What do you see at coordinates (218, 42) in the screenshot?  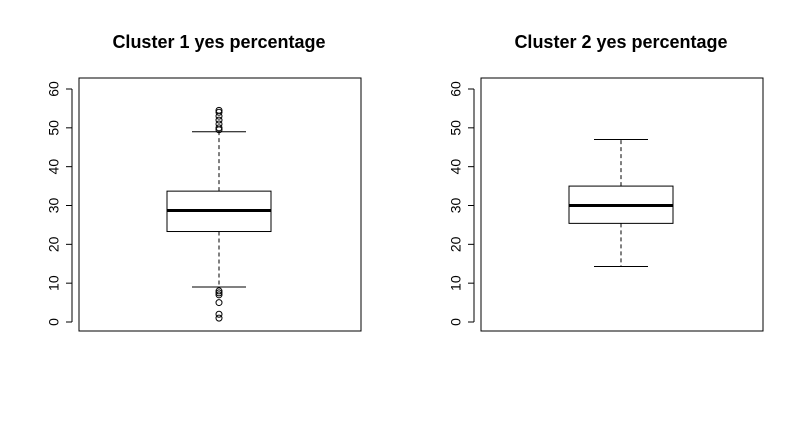 I see `chart-title: Cluster 1 yes percentage` at bounding box center [218, 42].